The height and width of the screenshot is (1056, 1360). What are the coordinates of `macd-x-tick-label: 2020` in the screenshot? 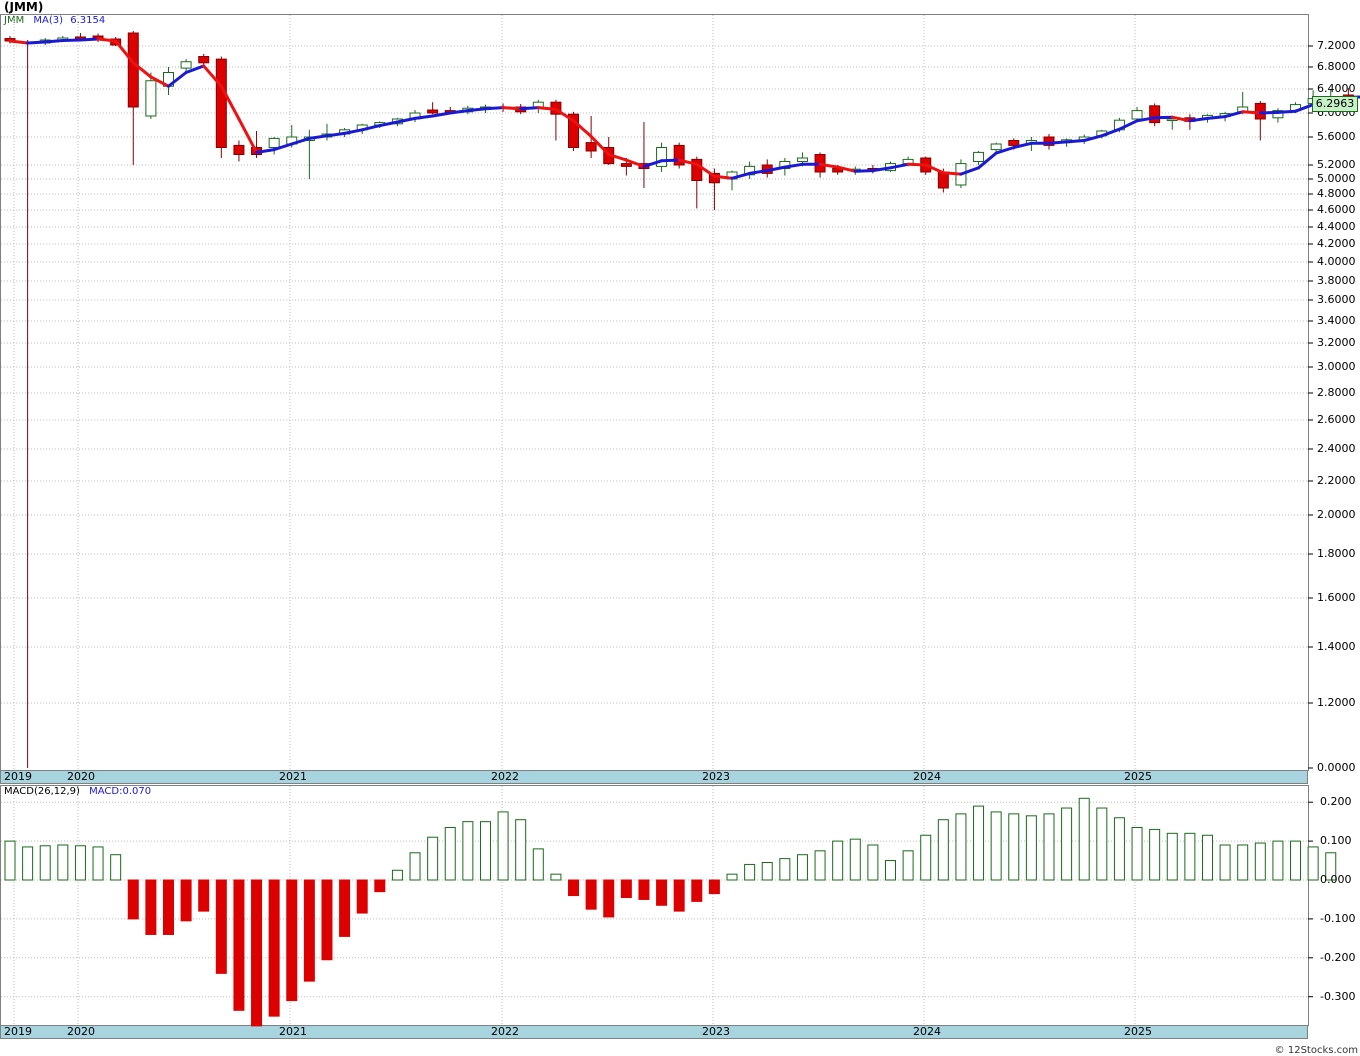 It's located at (81, 1031).